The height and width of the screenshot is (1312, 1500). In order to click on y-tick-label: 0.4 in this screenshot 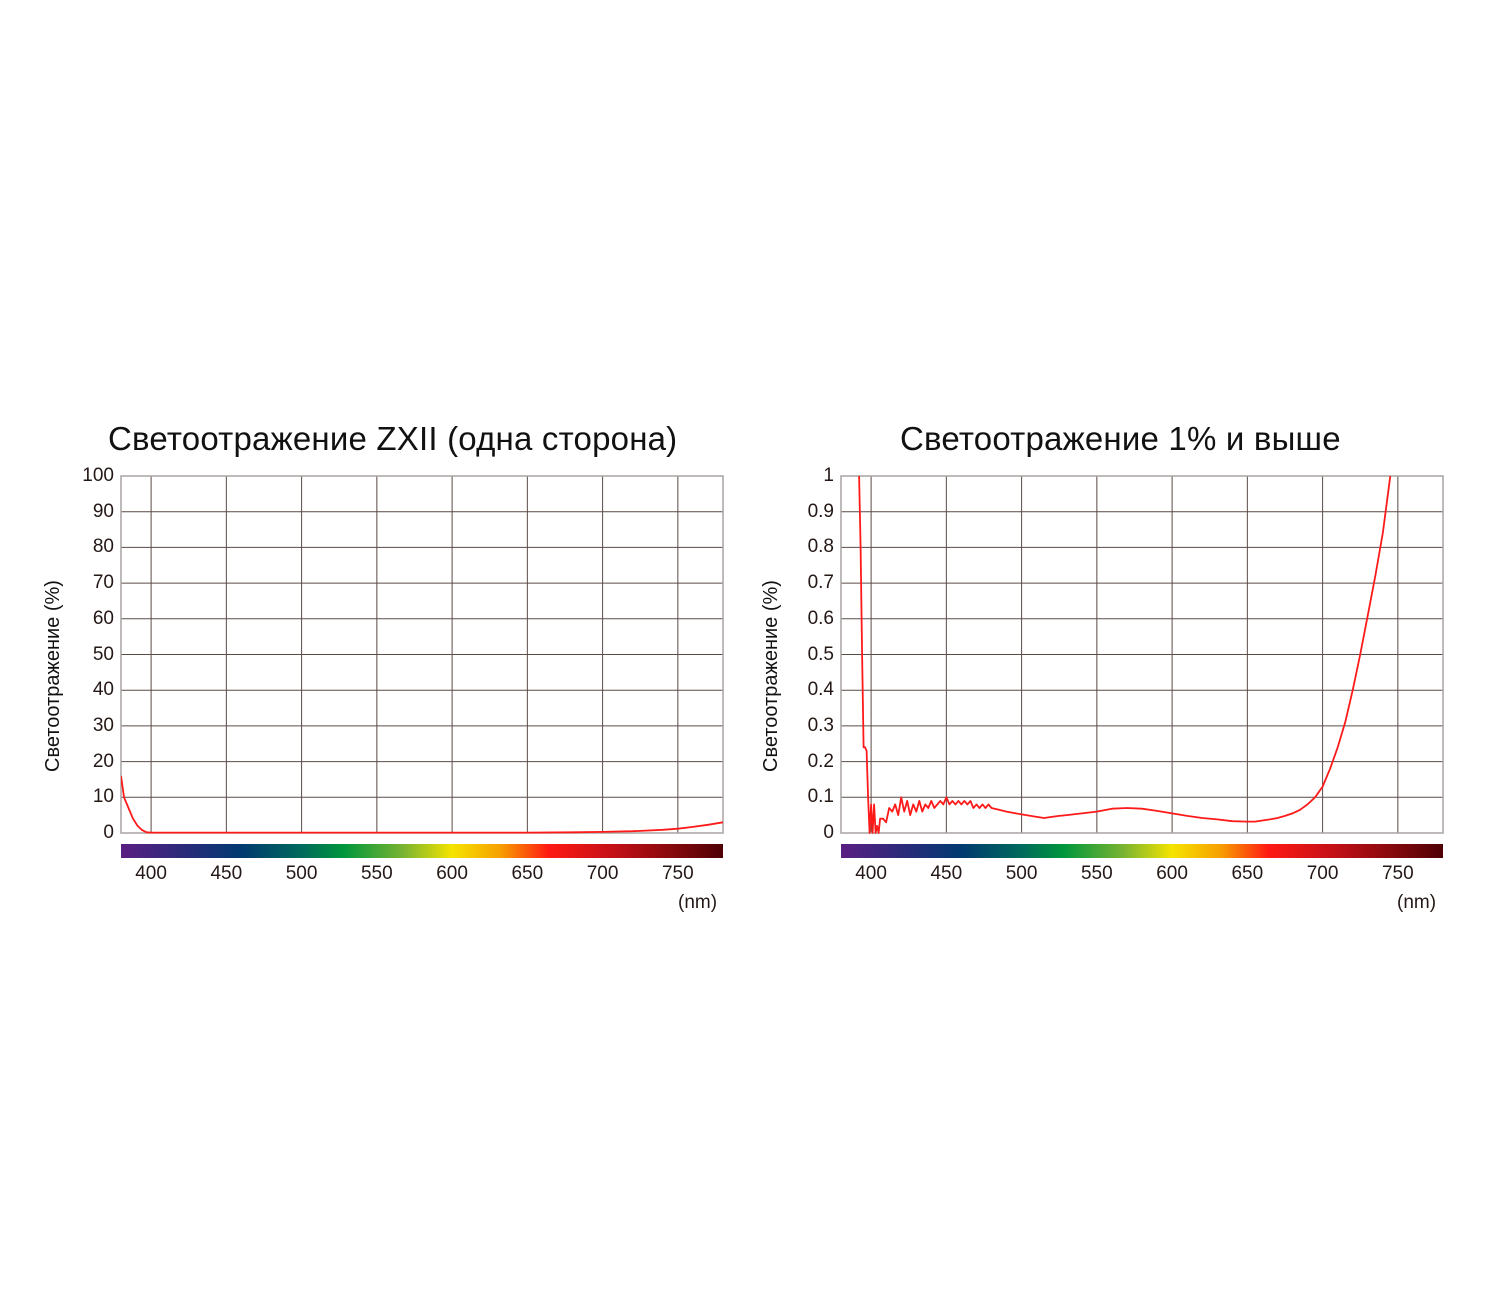, I will do `click(820, 690)`.